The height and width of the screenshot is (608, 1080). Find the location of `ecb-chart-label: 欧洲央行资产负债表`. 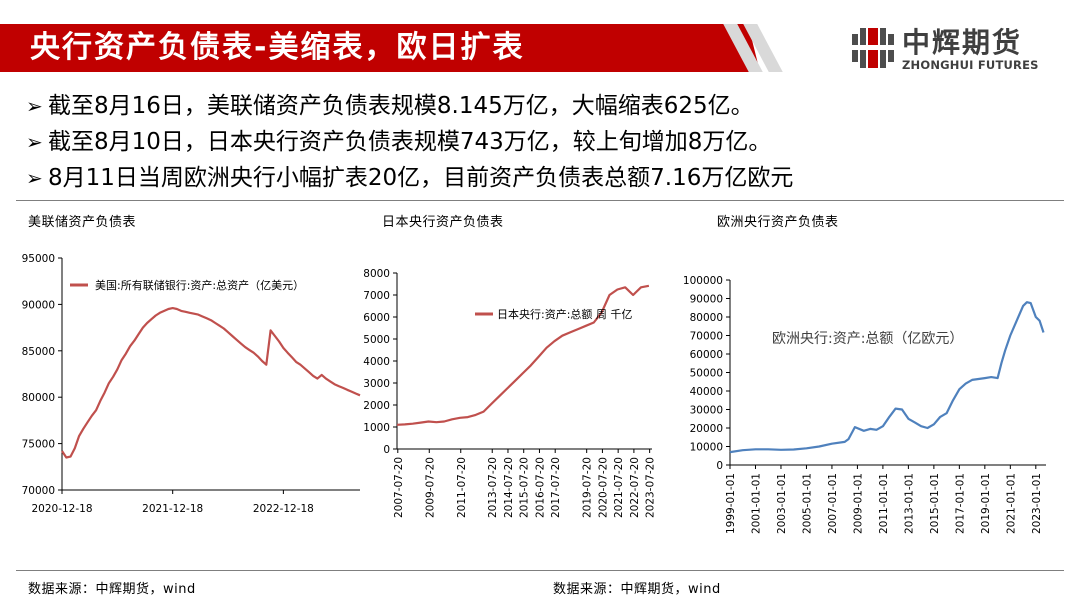

ecb-chart-label: 欧洲央行资产负债表 is located at coordinates (778, 222).